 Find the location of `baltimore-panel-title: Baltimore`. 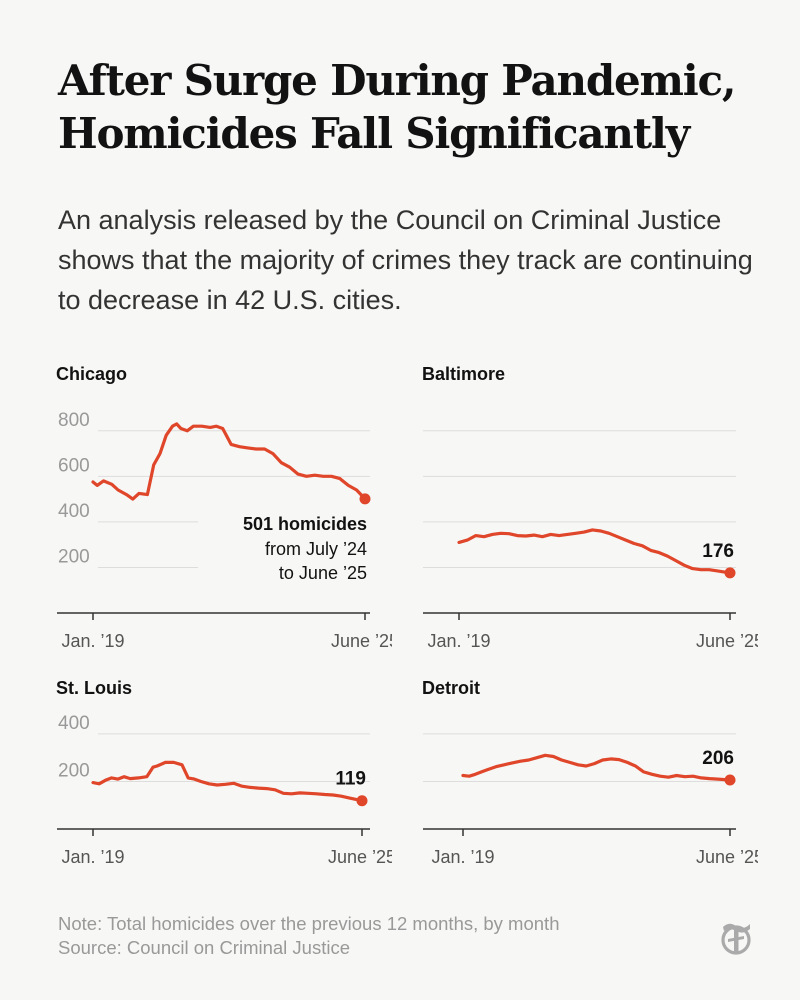

baltimore-panel-title: Baltimore is located at coordinates (463, 374).